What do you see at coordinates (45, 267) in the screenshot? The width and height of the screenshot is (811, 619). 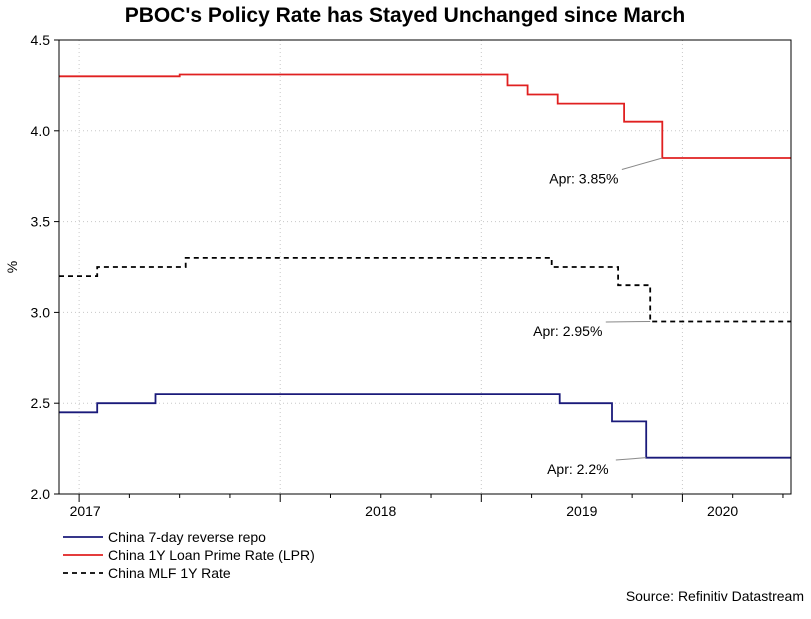 I see `y-axis: 2.0 2.5 3.0 3.5 4.0 4.5` at bounding box center [45, 267].